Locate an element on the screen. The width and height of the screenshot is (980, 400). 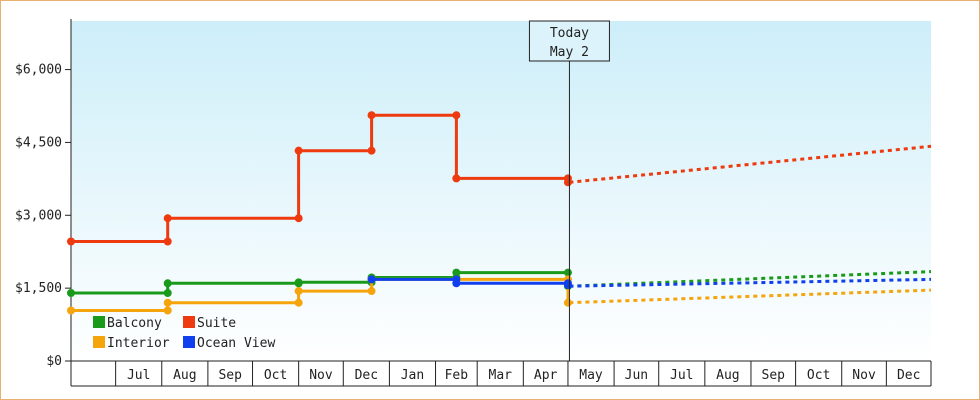
today-marker: Today May 2 is located at coordinates (569, 190).